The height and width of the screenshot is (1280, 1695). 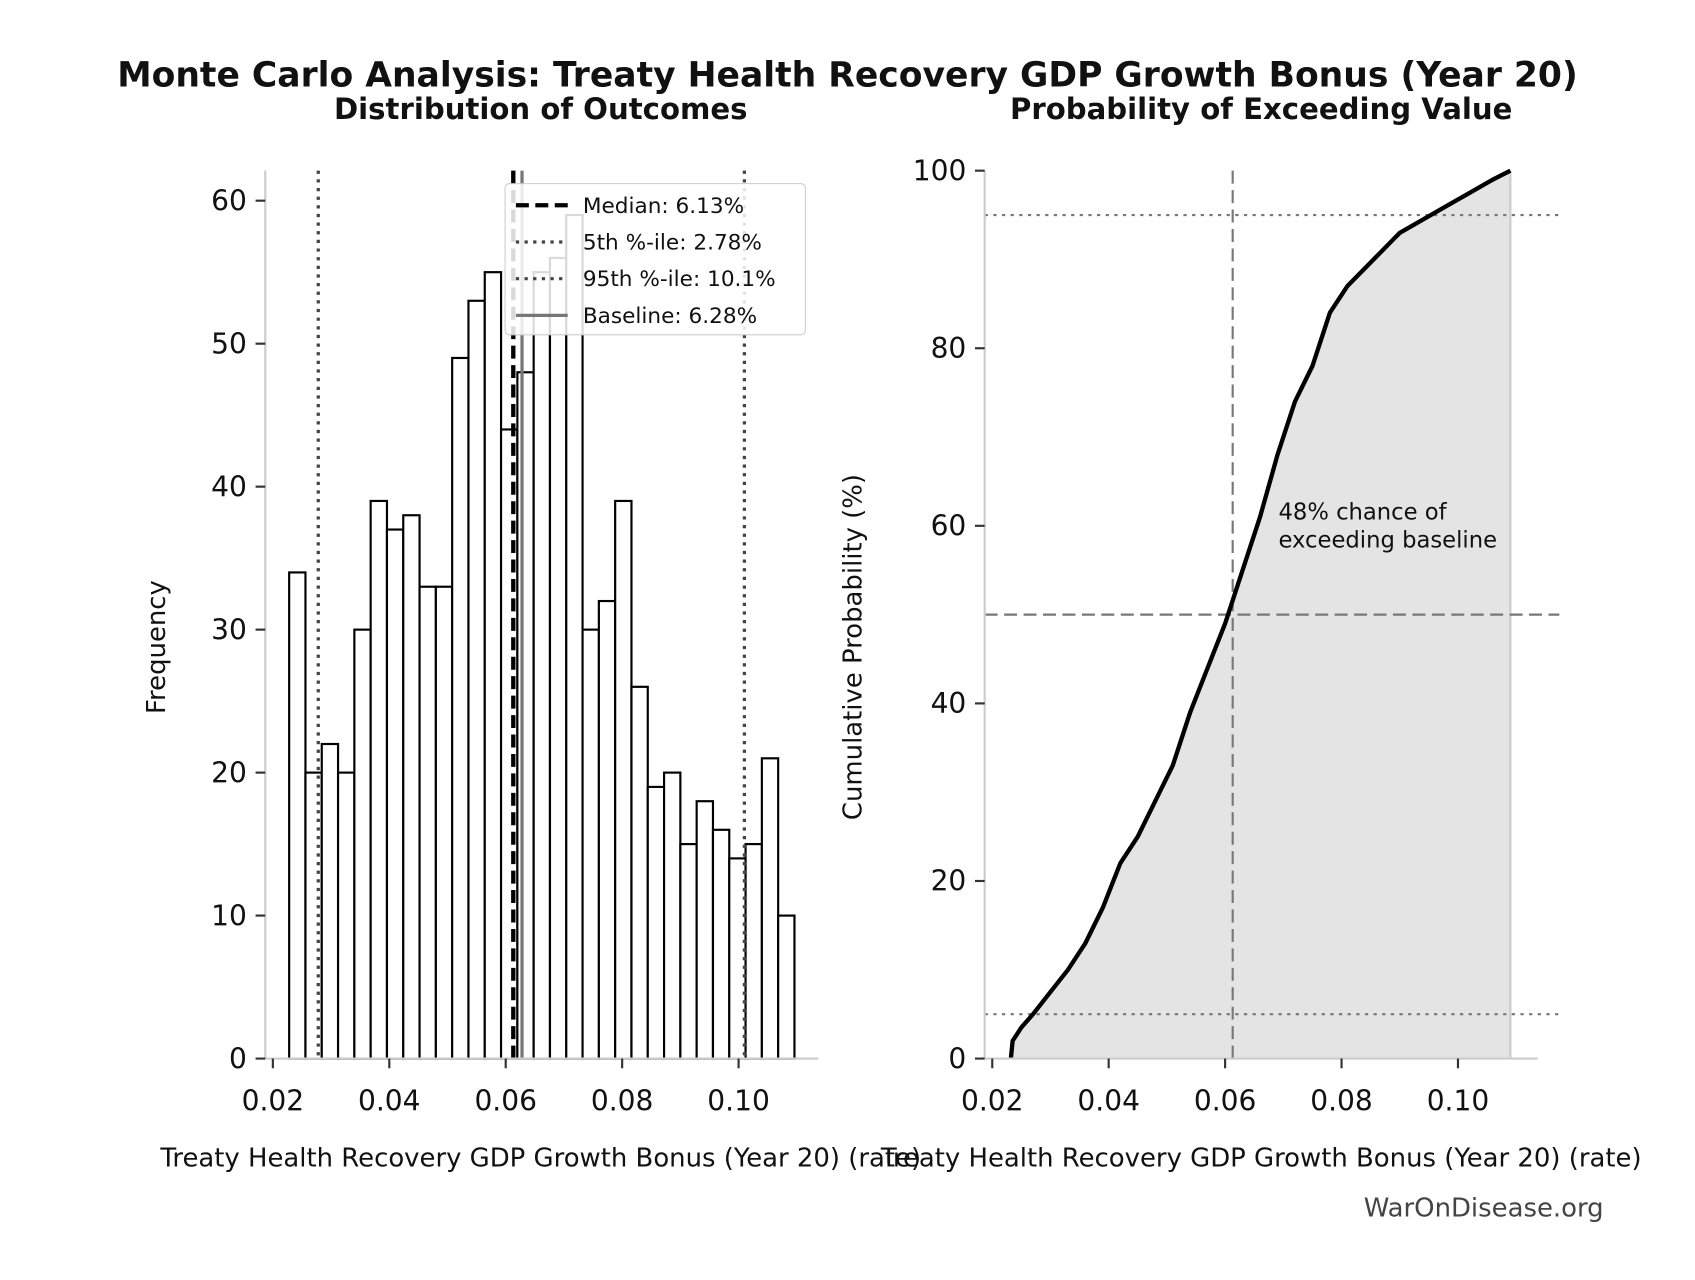 What do you see at coordinates (663, 206) in the screenshot?
I see `legend-label: Median: 6.13%` at bounding box center [663, 206].